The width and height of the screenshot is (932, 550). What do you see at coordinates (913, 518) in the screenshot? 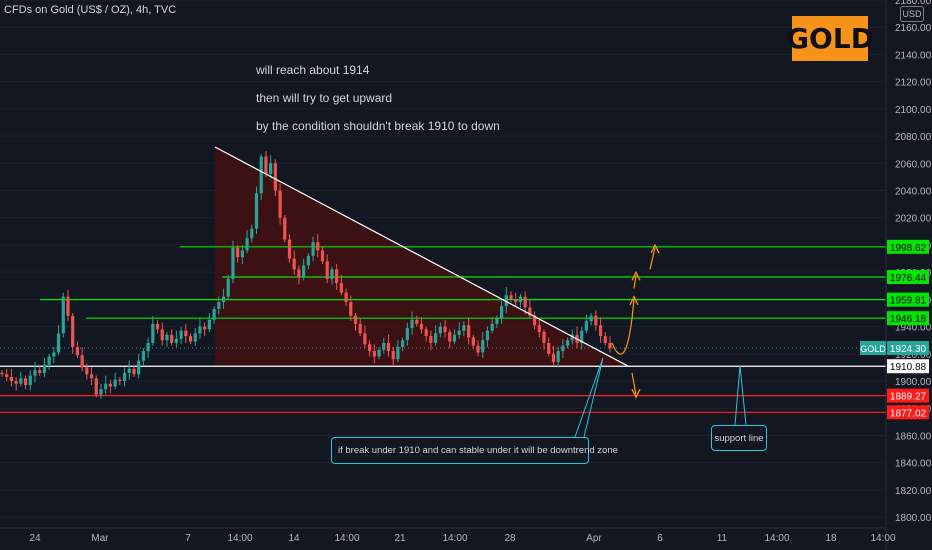
I see `price-tick-label: 1800.00` at bounding box center [913, 518].